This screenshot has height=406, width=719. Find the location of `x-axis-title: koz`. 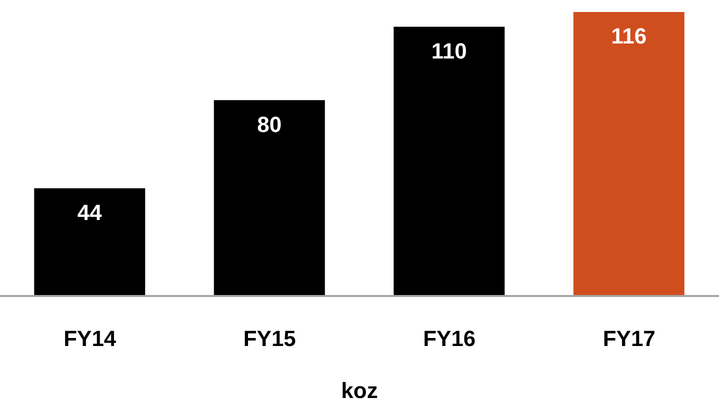

x-axis-title: koz is located at coordinates (359, 390).